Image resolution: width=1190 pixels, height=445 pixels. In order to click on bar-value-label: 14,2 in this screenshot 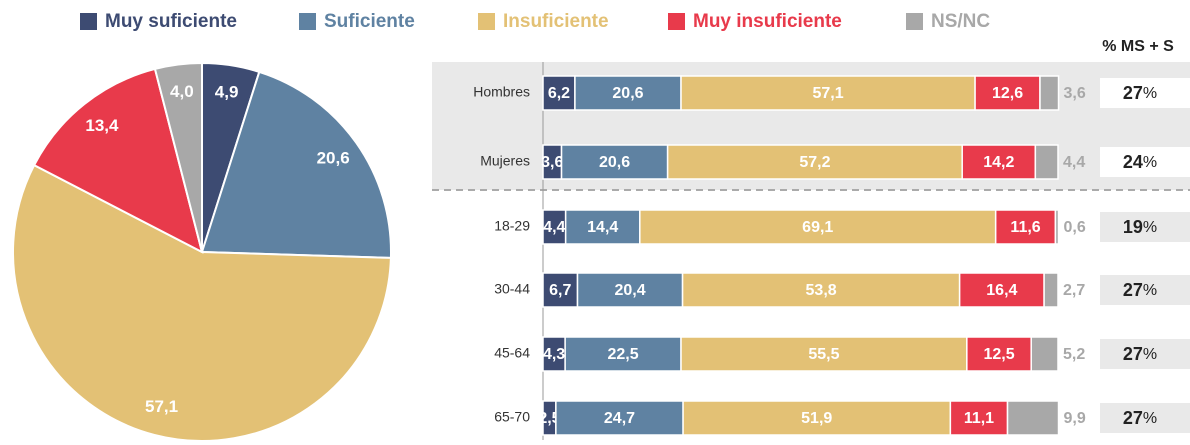, I will do `click(998, 162)`.